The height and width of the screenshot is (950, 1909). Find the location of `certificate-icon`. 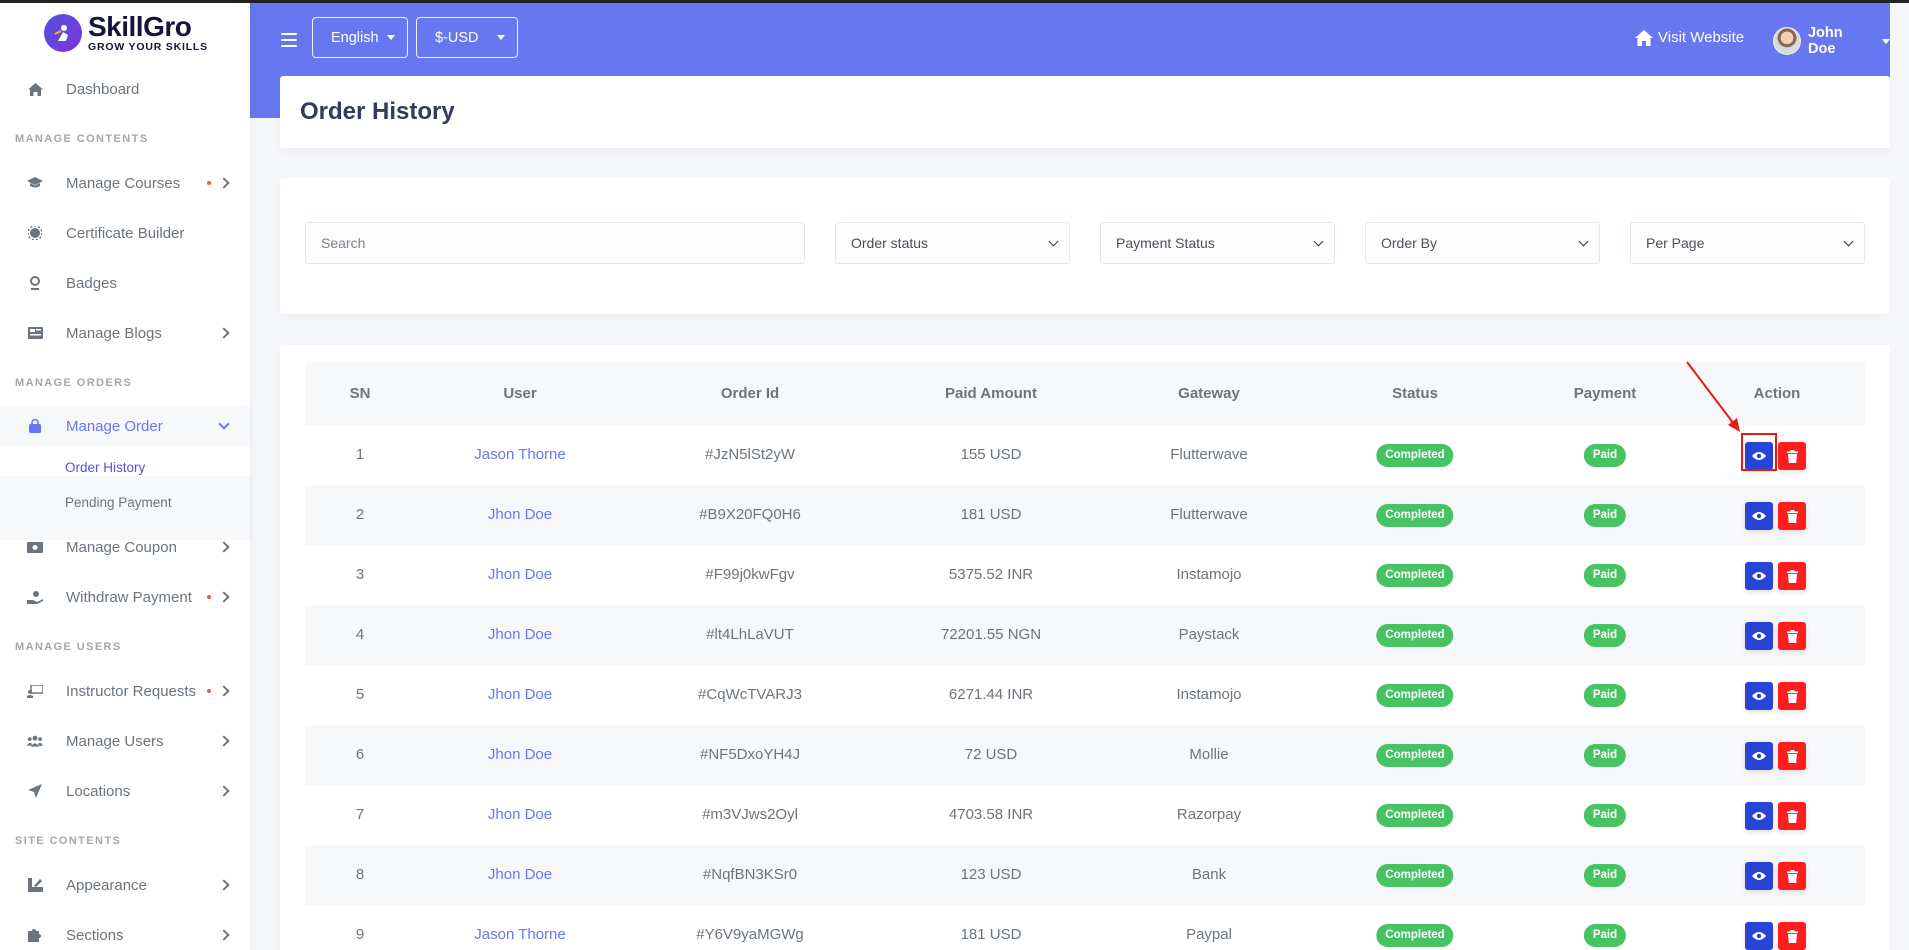

certificate-icon is located at coordinates (35, 233).